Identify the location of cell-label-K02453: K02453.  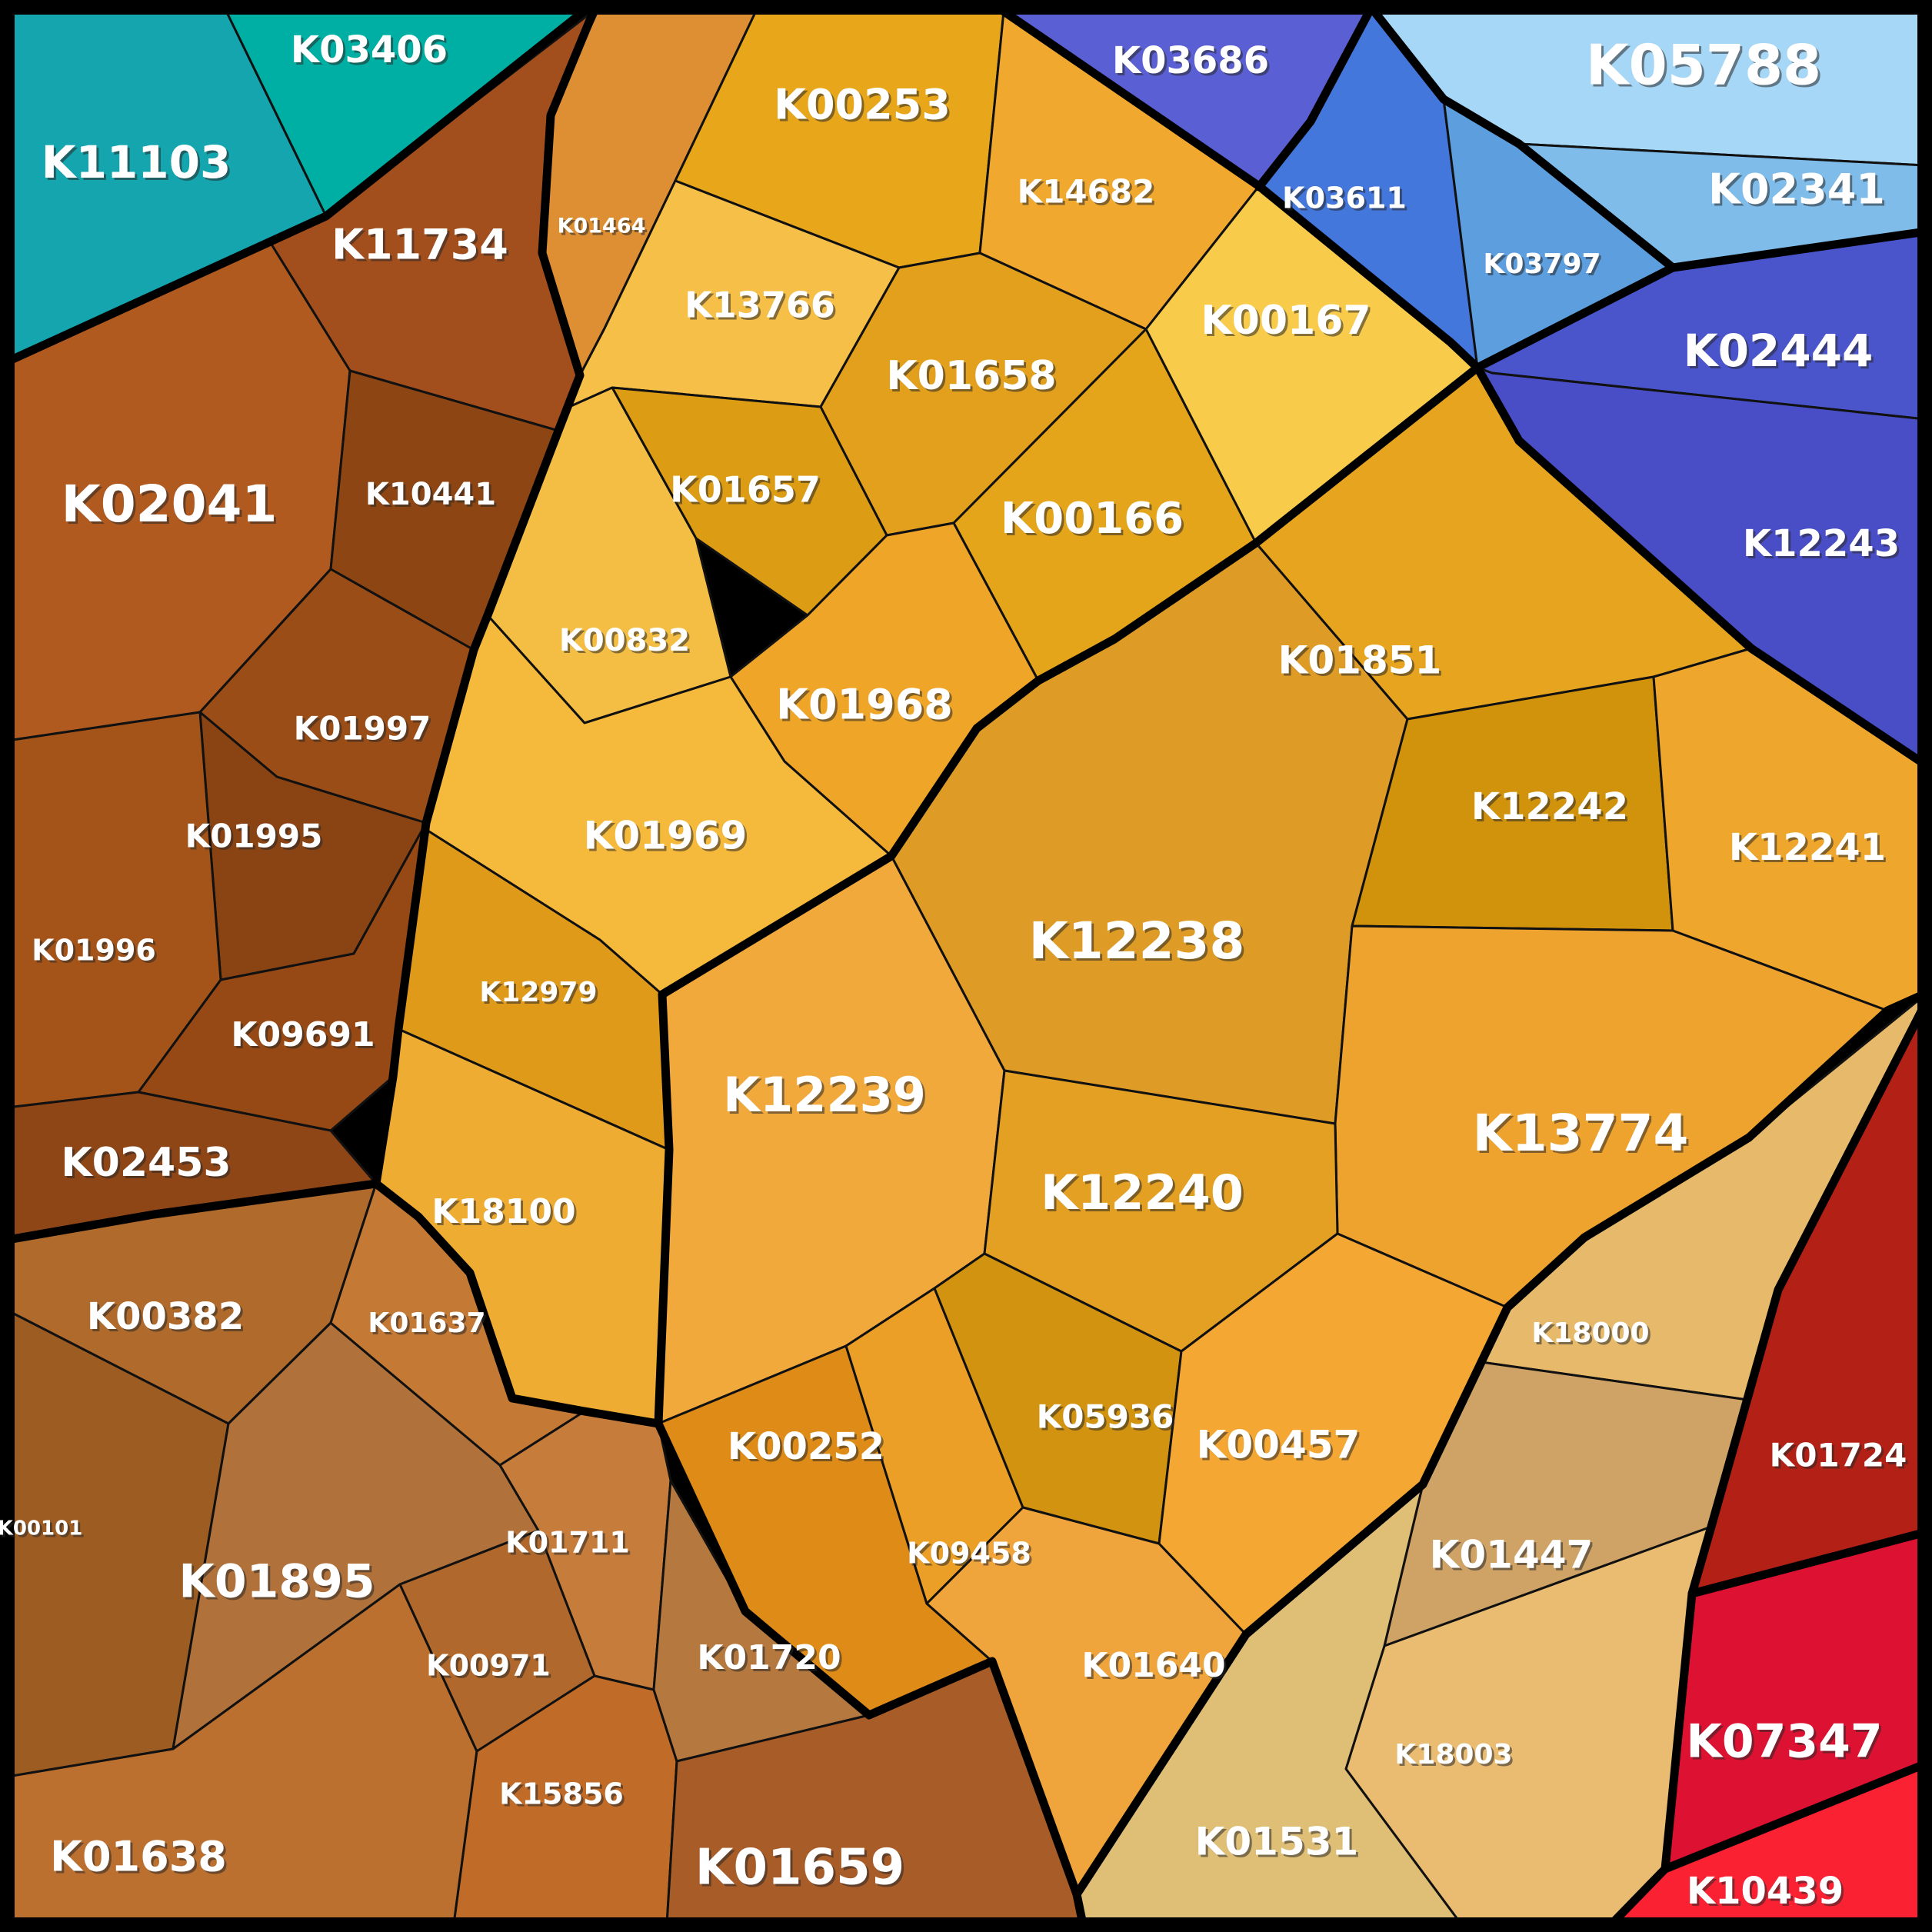
(146, 1163).